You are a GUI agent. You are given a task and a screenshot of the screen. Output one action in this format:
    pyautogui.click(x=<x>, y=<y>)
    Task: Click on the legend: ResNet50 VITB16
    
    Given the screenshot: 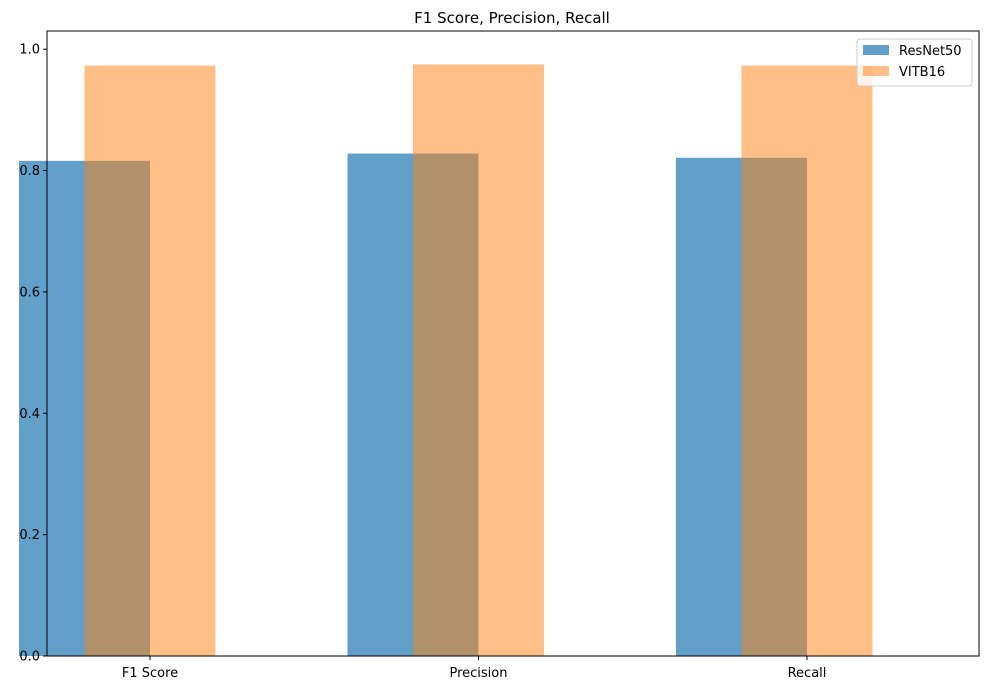 What is the action you would take?
    pyautogui.click(x=914, y=62)
    